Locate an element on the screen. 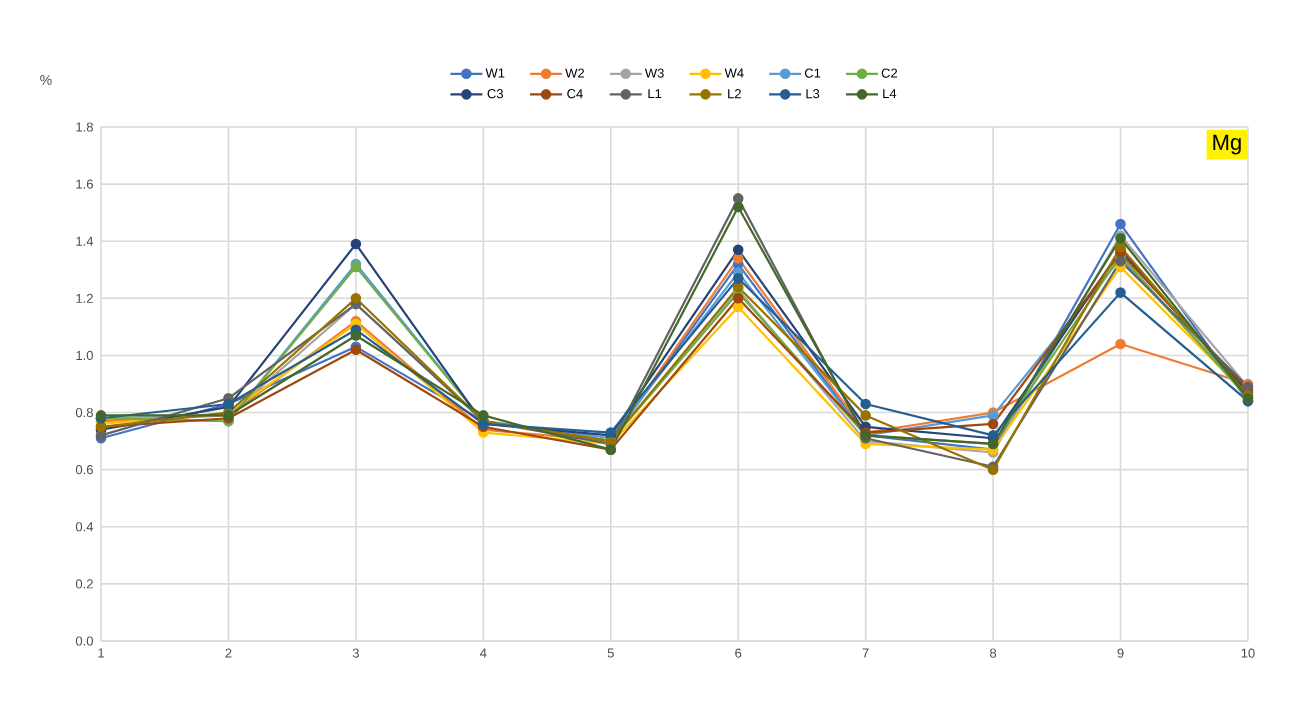 The height and width of the screenshot is (712, 1315). y-tick-label: 0.2 is located at coordinates (84, 584).